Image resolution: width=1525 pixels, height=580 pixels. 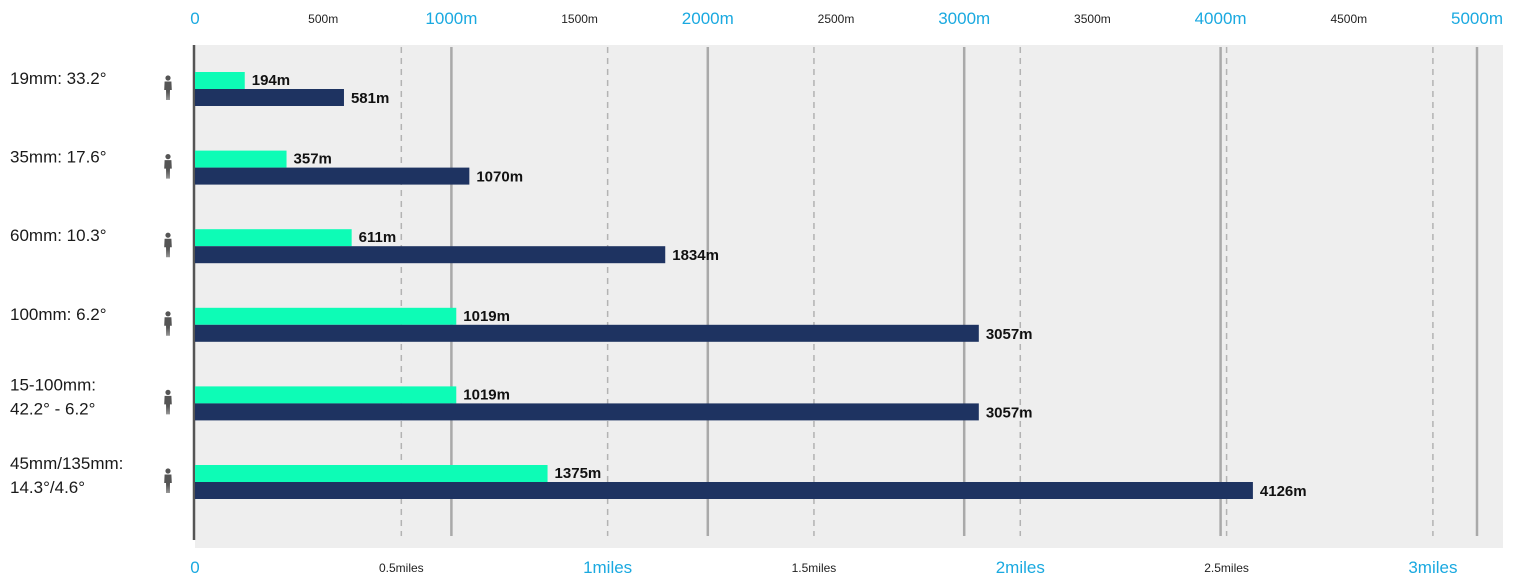 What do you see at coordinates (52, 408) in the screenshot?
I see `category-label-line: 42.2° - 6.2°` at bounding box center [52, 408].